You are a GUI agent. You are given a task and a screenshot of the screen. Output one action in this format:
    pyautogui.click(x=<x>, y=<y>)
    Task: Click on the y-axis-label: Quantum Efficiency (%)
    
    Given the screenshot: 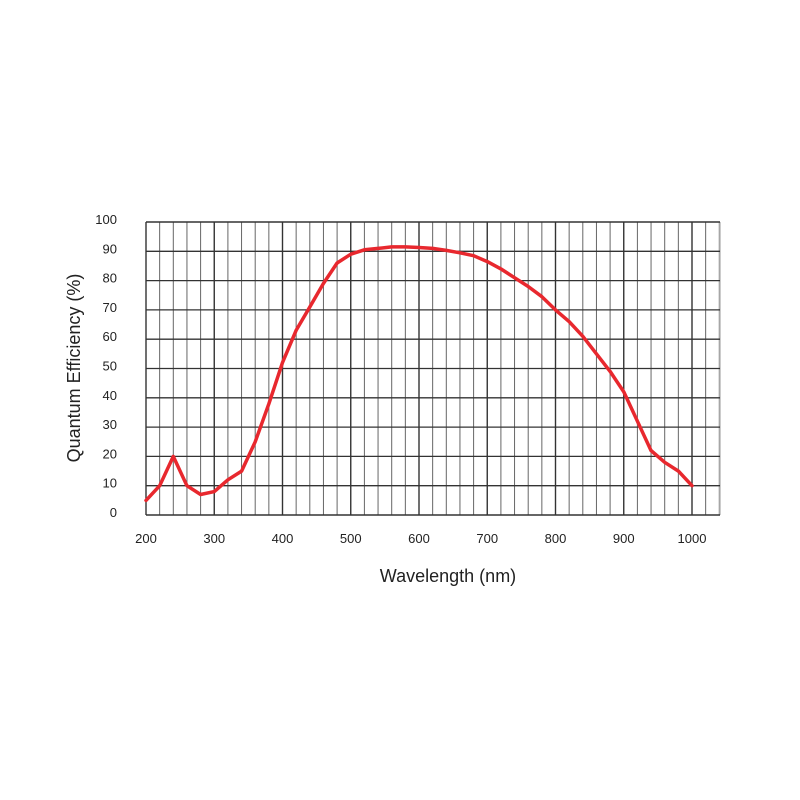 What is the action you would take?
    pyautogui.click(x=74, y=368)
    